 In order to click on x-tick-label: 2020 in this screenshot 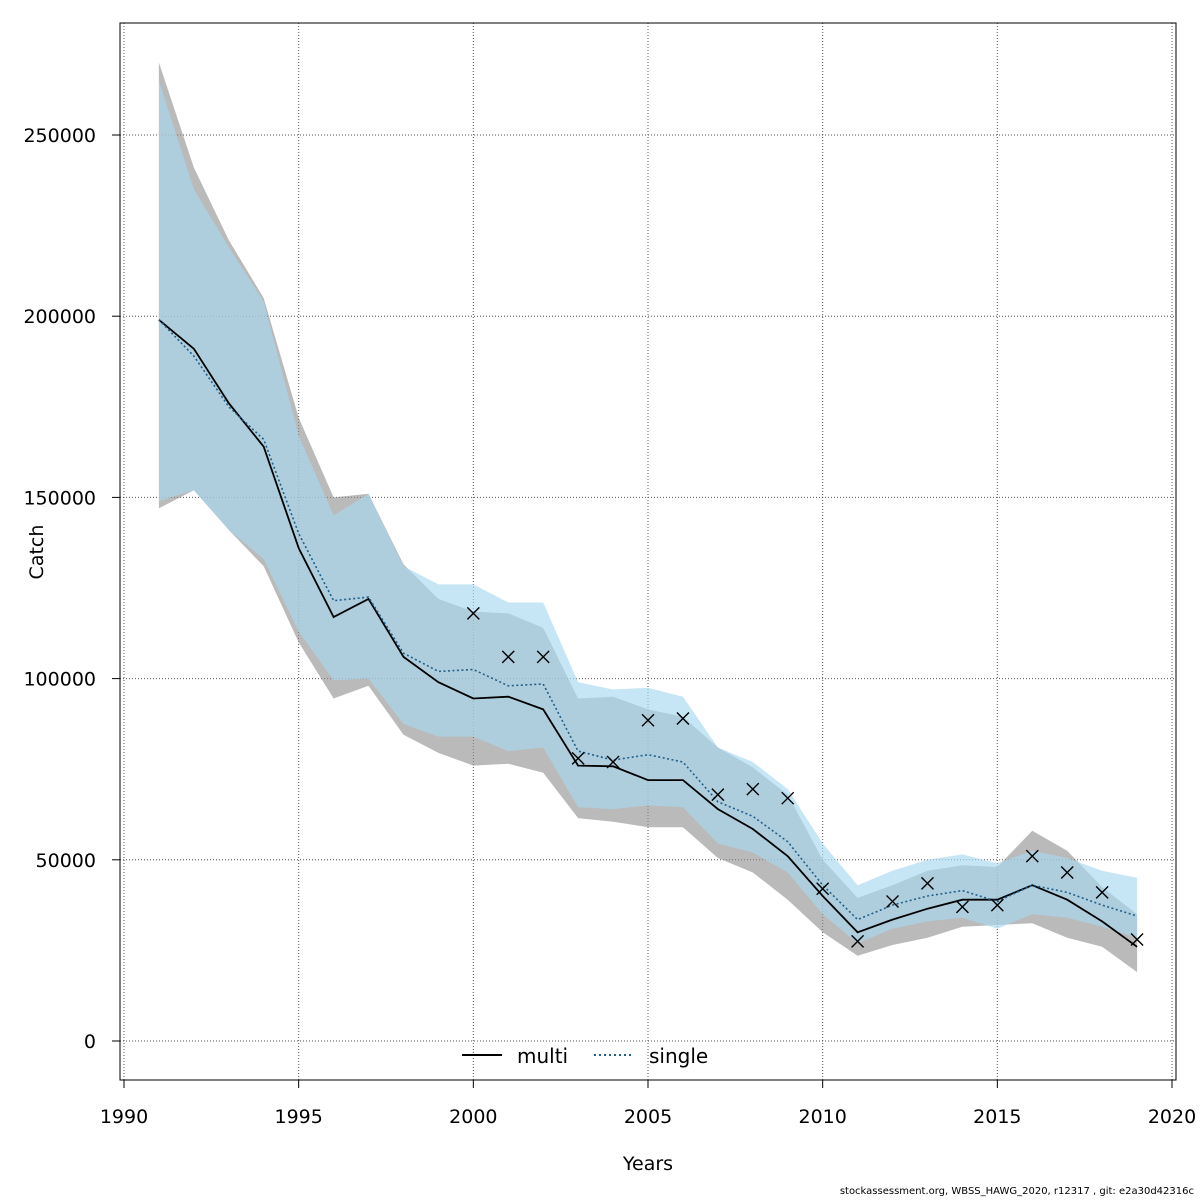, I will do `click(1172, 1117)`.